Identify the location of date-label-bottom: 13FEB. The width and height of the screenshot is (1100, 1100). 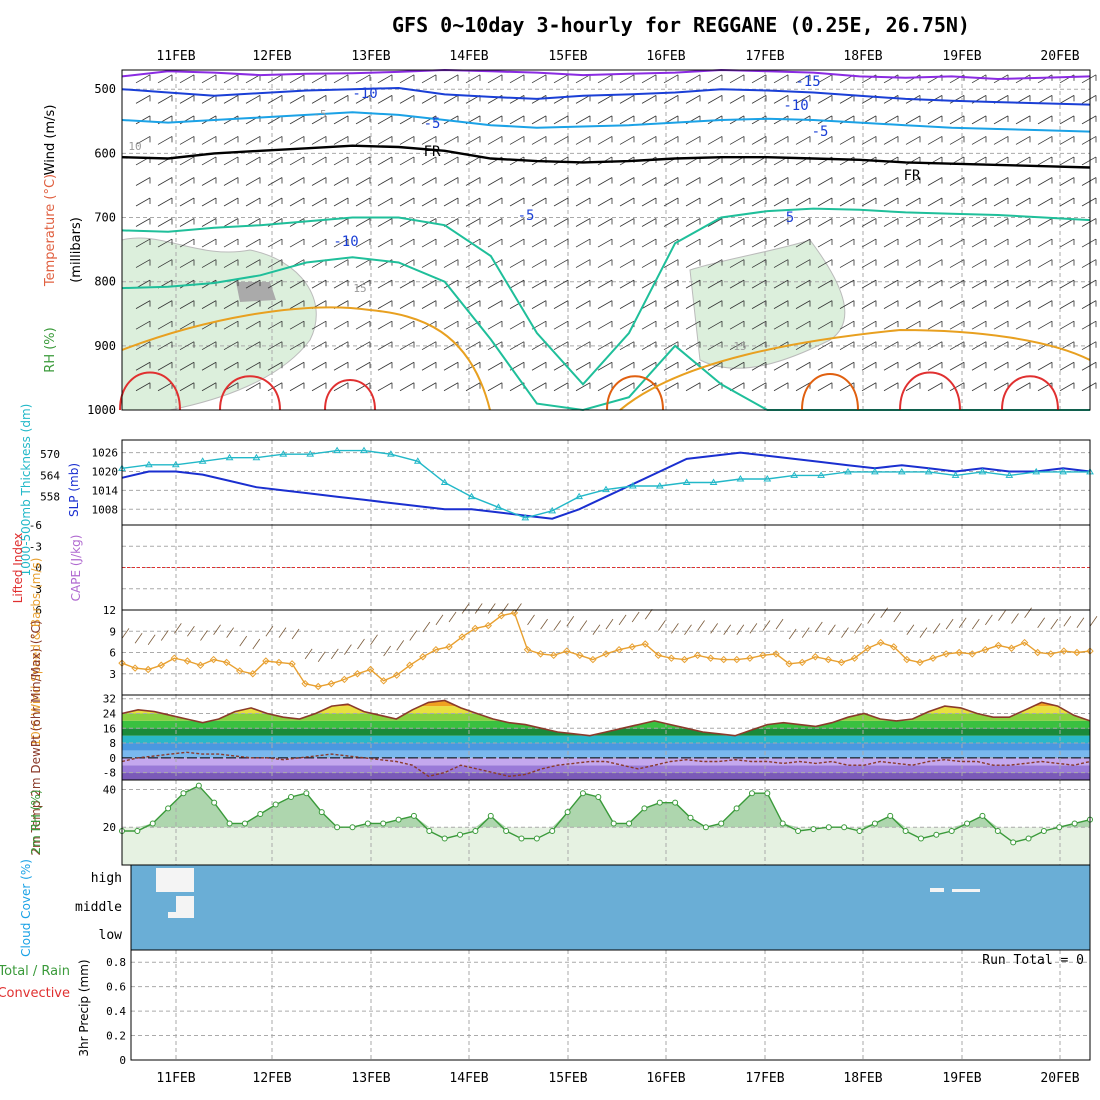
(370, 1078).